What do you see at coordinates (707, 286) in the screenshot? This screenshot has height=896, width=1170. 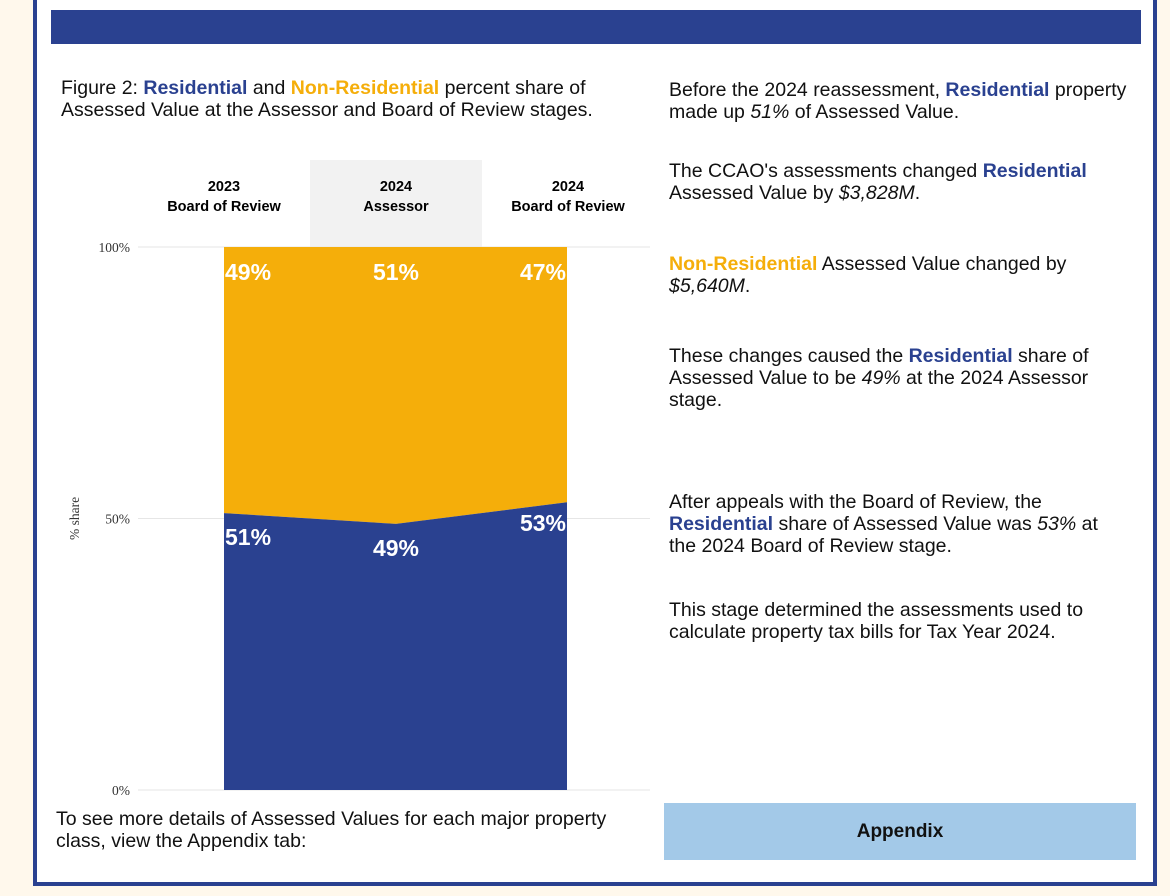 I see `p3-amount: $5,640M` at bounding box center [707, 286].